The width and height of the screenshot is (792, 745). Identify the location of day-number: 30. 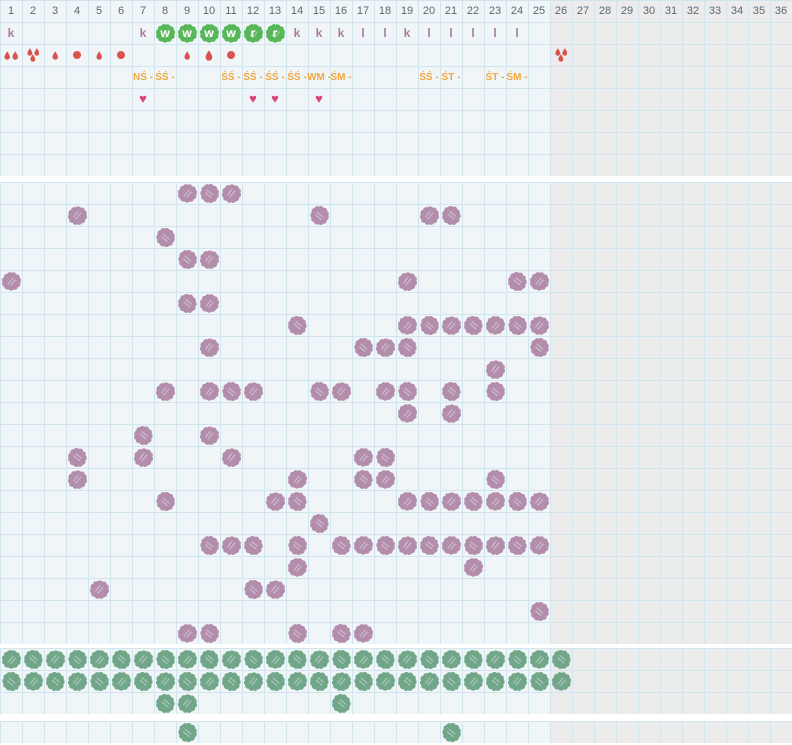
(649, 11).